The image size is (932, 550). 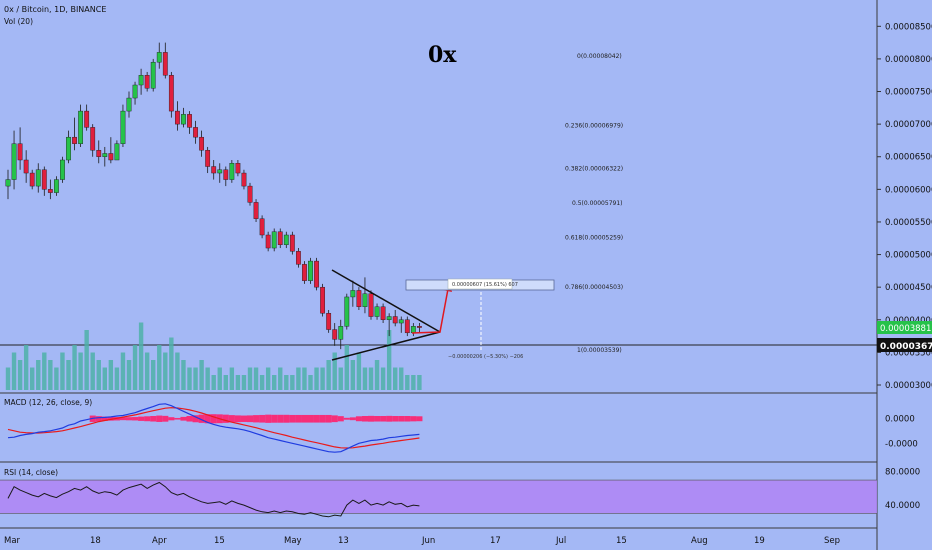 What do you see at coordinates (594, 287) in the screenshot?
I see `fib-level-label: 0.786(0.00004503)` at bounding box center [594, 287].